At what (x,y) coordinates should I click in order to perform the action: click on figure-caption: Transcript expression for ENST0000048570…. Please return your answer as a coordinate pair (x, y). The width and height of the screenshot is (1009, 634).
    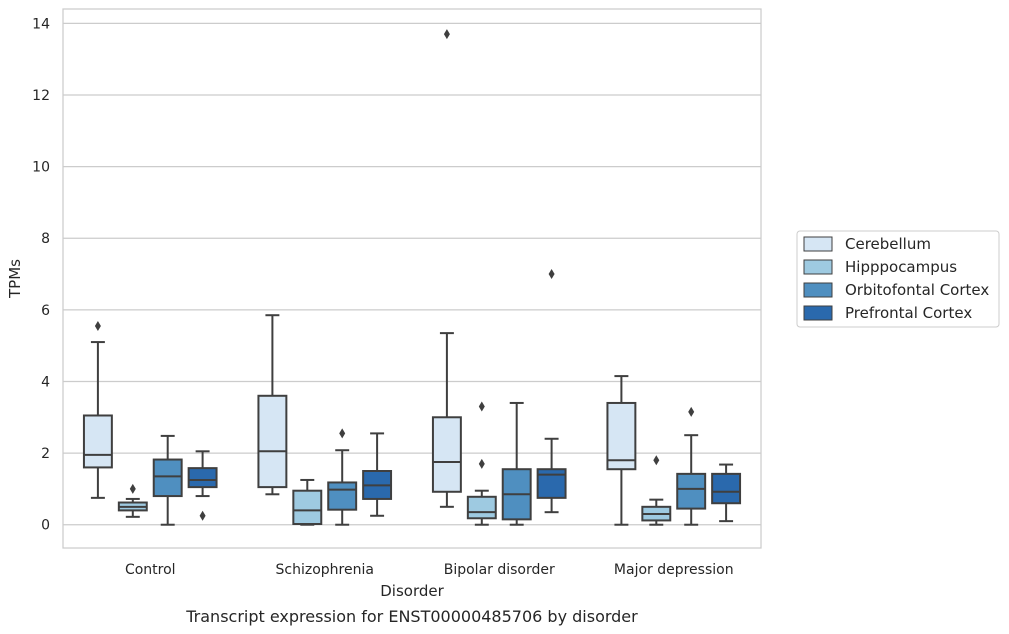
    Looking at the image, I should click on (411, 616).